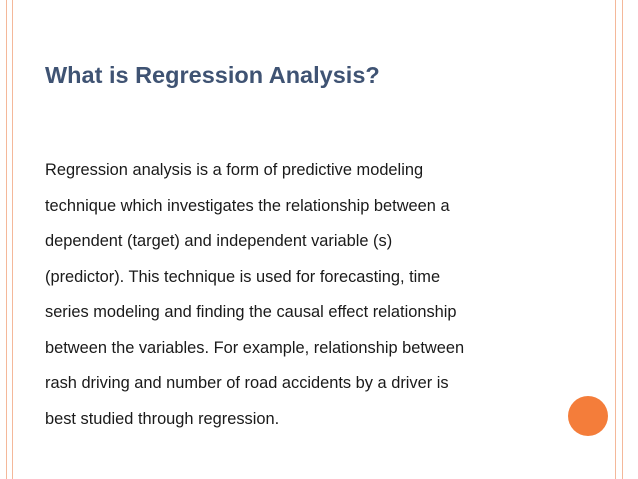 This screenshot has height=479, width=638. I want to click on frame-line-right-inner, so click(615, 239).